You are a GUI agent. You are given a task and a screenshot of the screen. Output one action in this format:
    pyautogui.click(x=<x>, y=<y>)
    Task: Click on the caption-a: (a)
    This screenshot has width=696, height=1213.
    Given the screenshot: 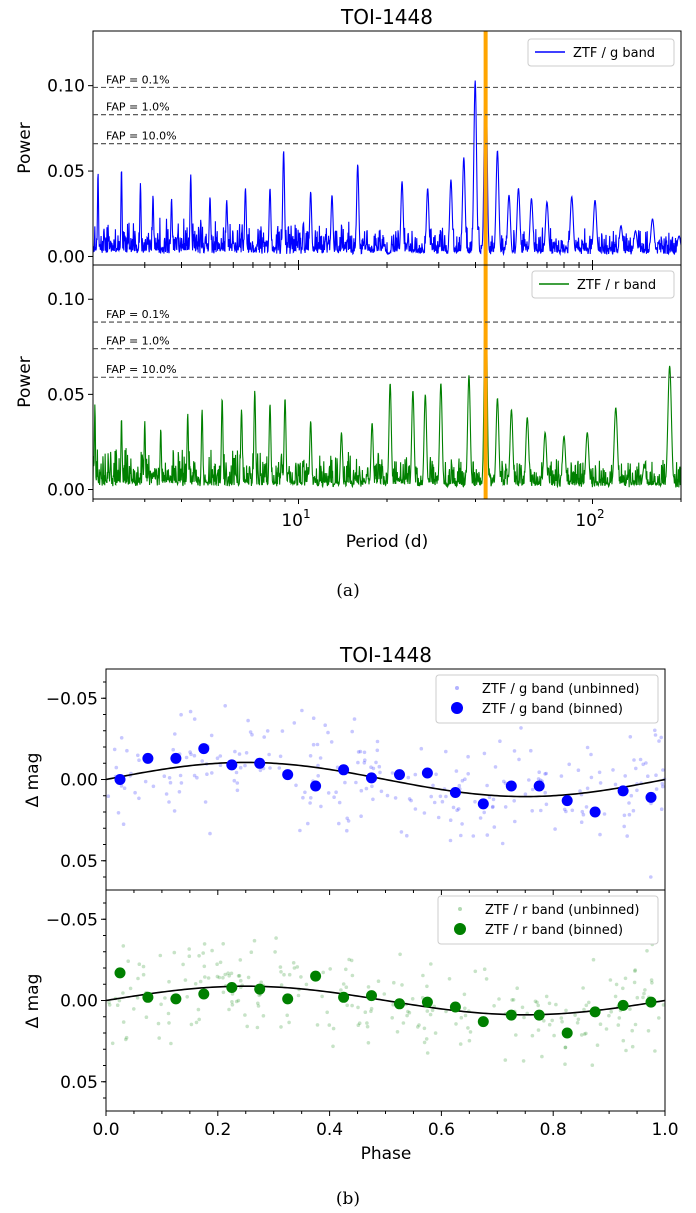 What is the action you would take?
    pyautogui.click(x=347, y=591)
    